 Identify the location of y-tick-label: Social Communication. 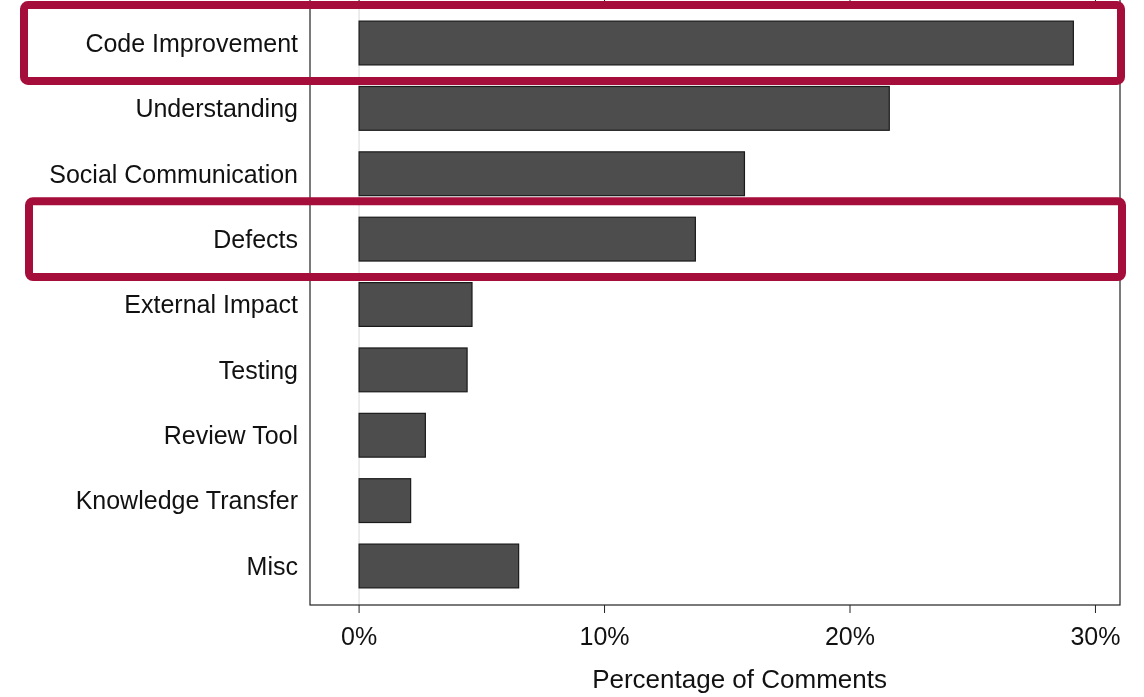
(173, 173).